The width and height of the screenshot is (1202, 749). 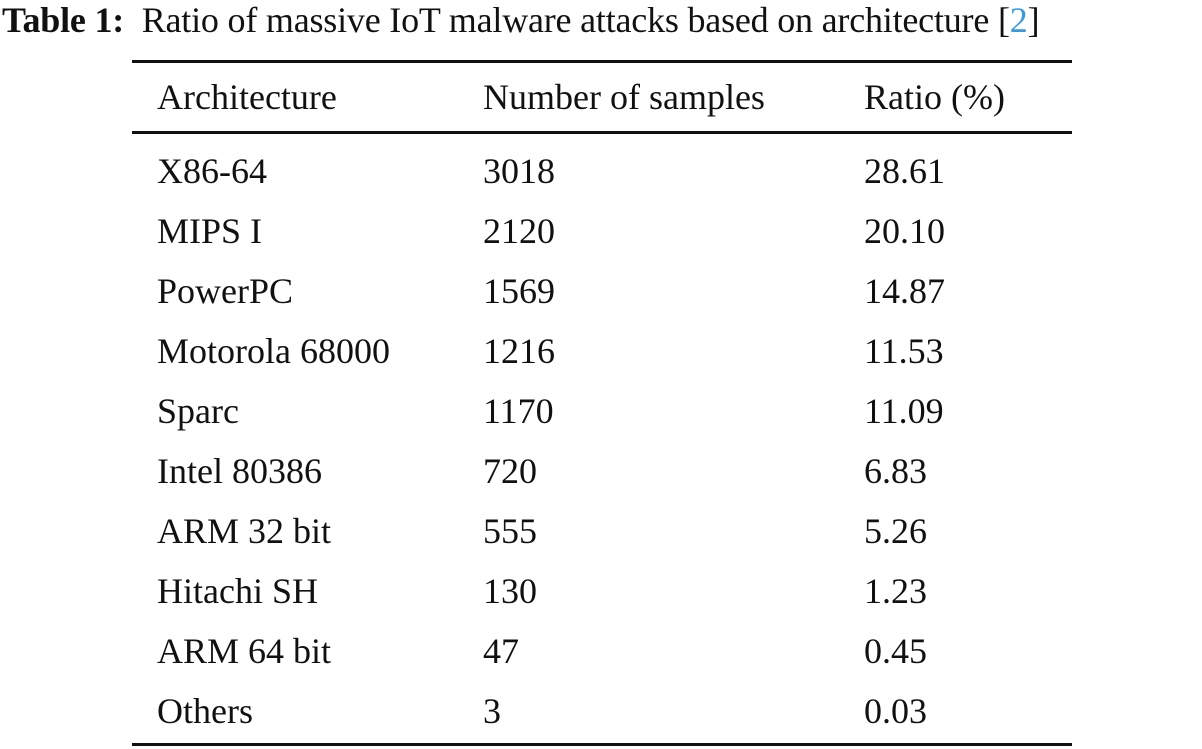 What do you see at coordinates (602, 61) in the screenshot?
I see `top-rule` at bounding box center [602, 61].